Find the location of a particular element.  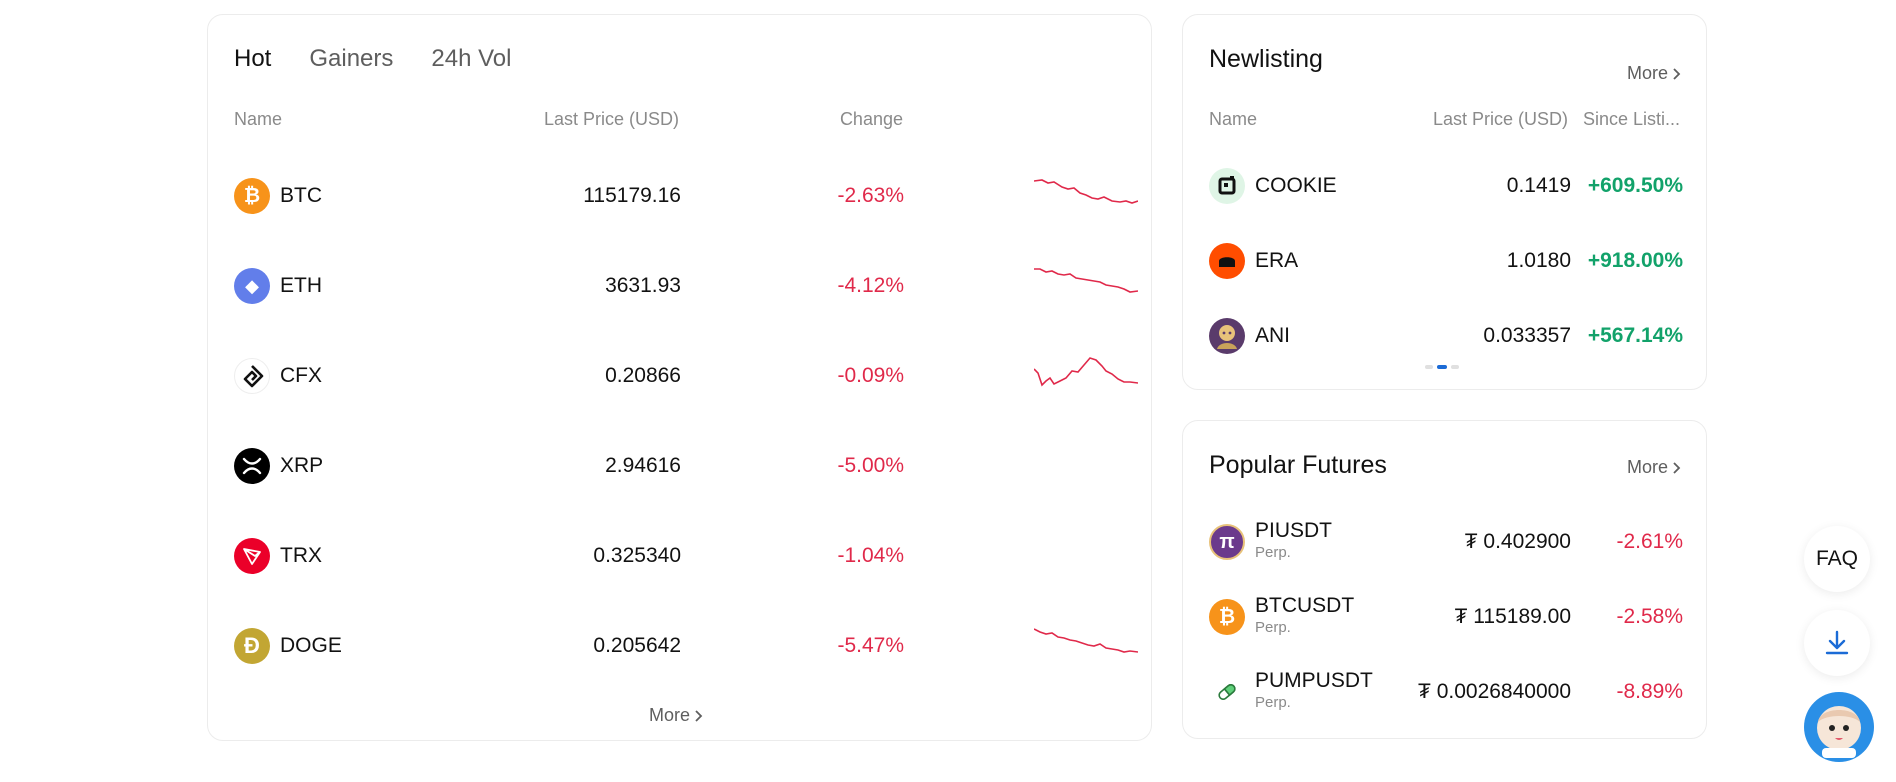

coin-price: 0.325340 is located at coordinates (637, 555).